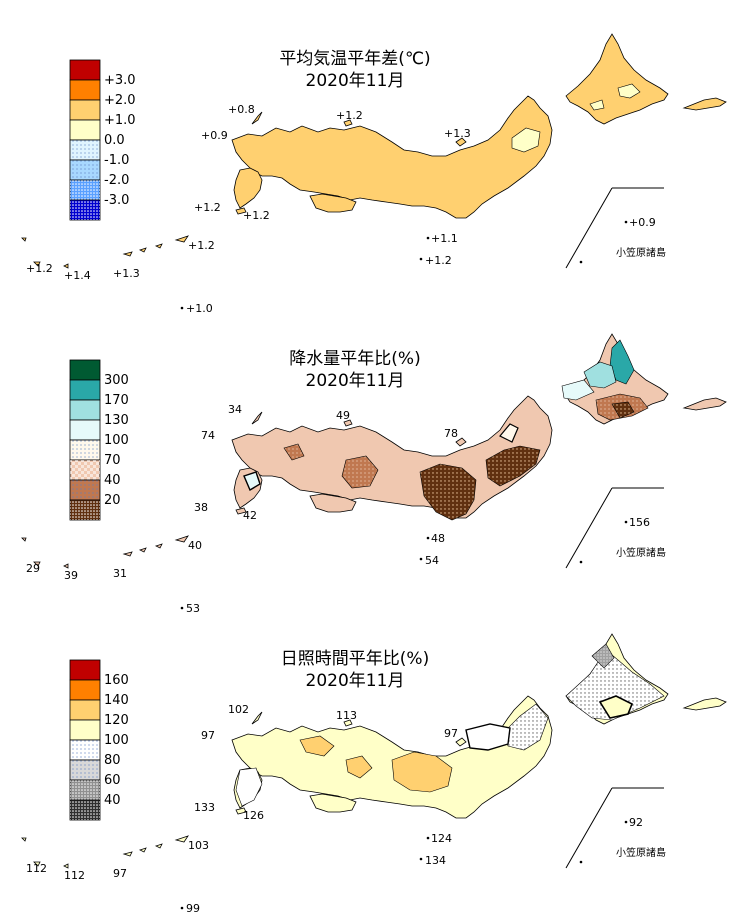 This screenshot has height=920, width=750. I want to click on station-value-tsushima: 102, so click(238, 709).